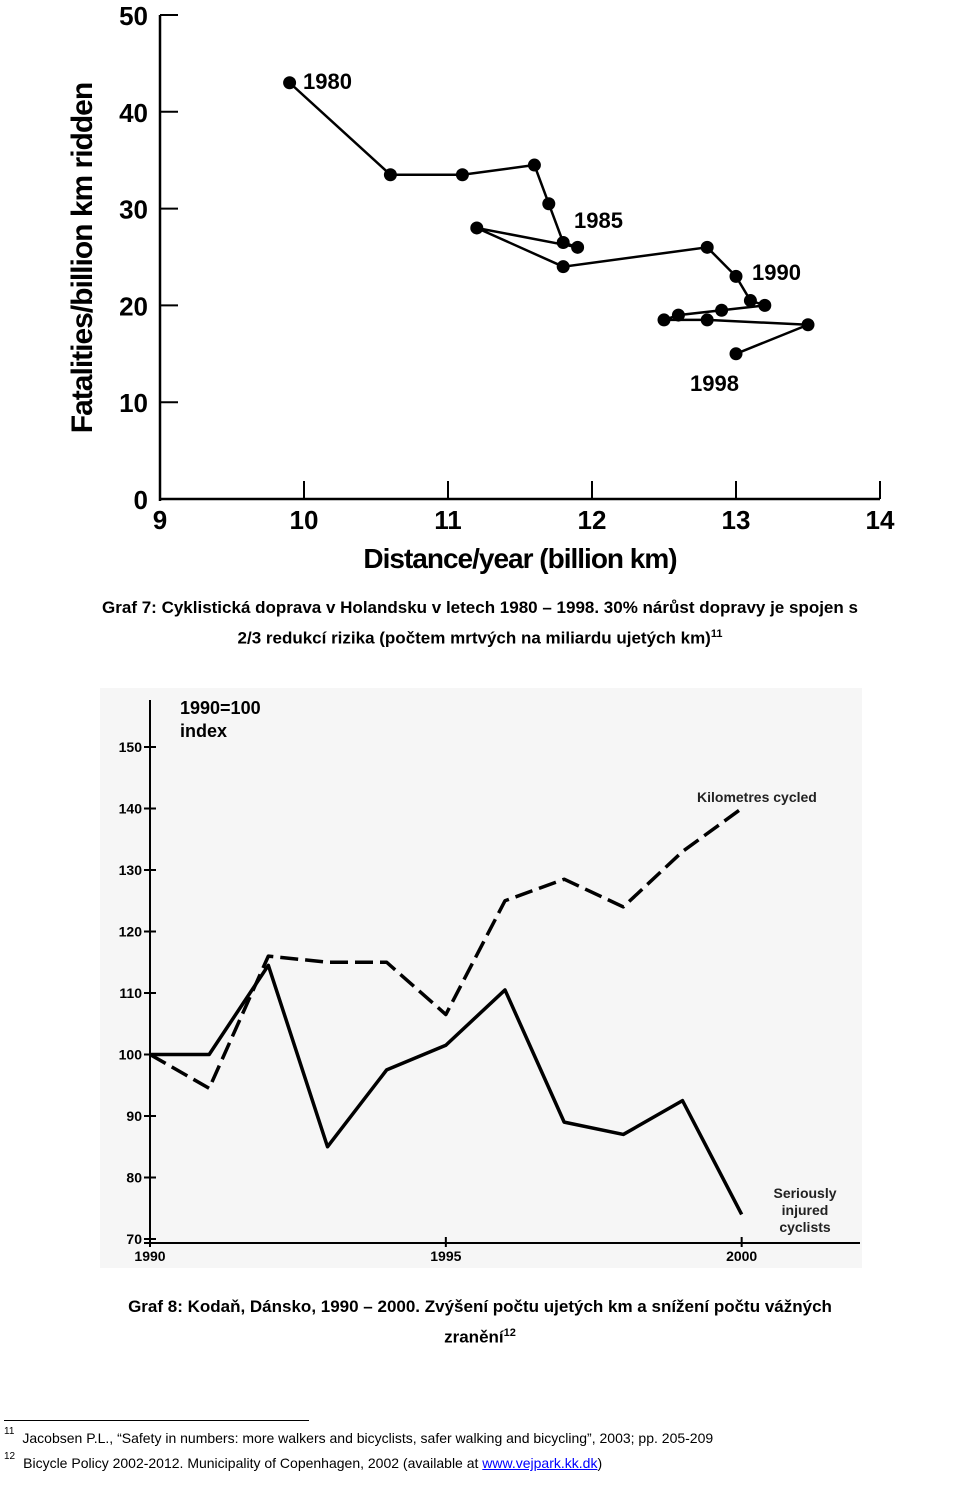  Describe the element at coordinates (805, 1210) in the screenshot. I see `injured-label-line2: injured` at that location.